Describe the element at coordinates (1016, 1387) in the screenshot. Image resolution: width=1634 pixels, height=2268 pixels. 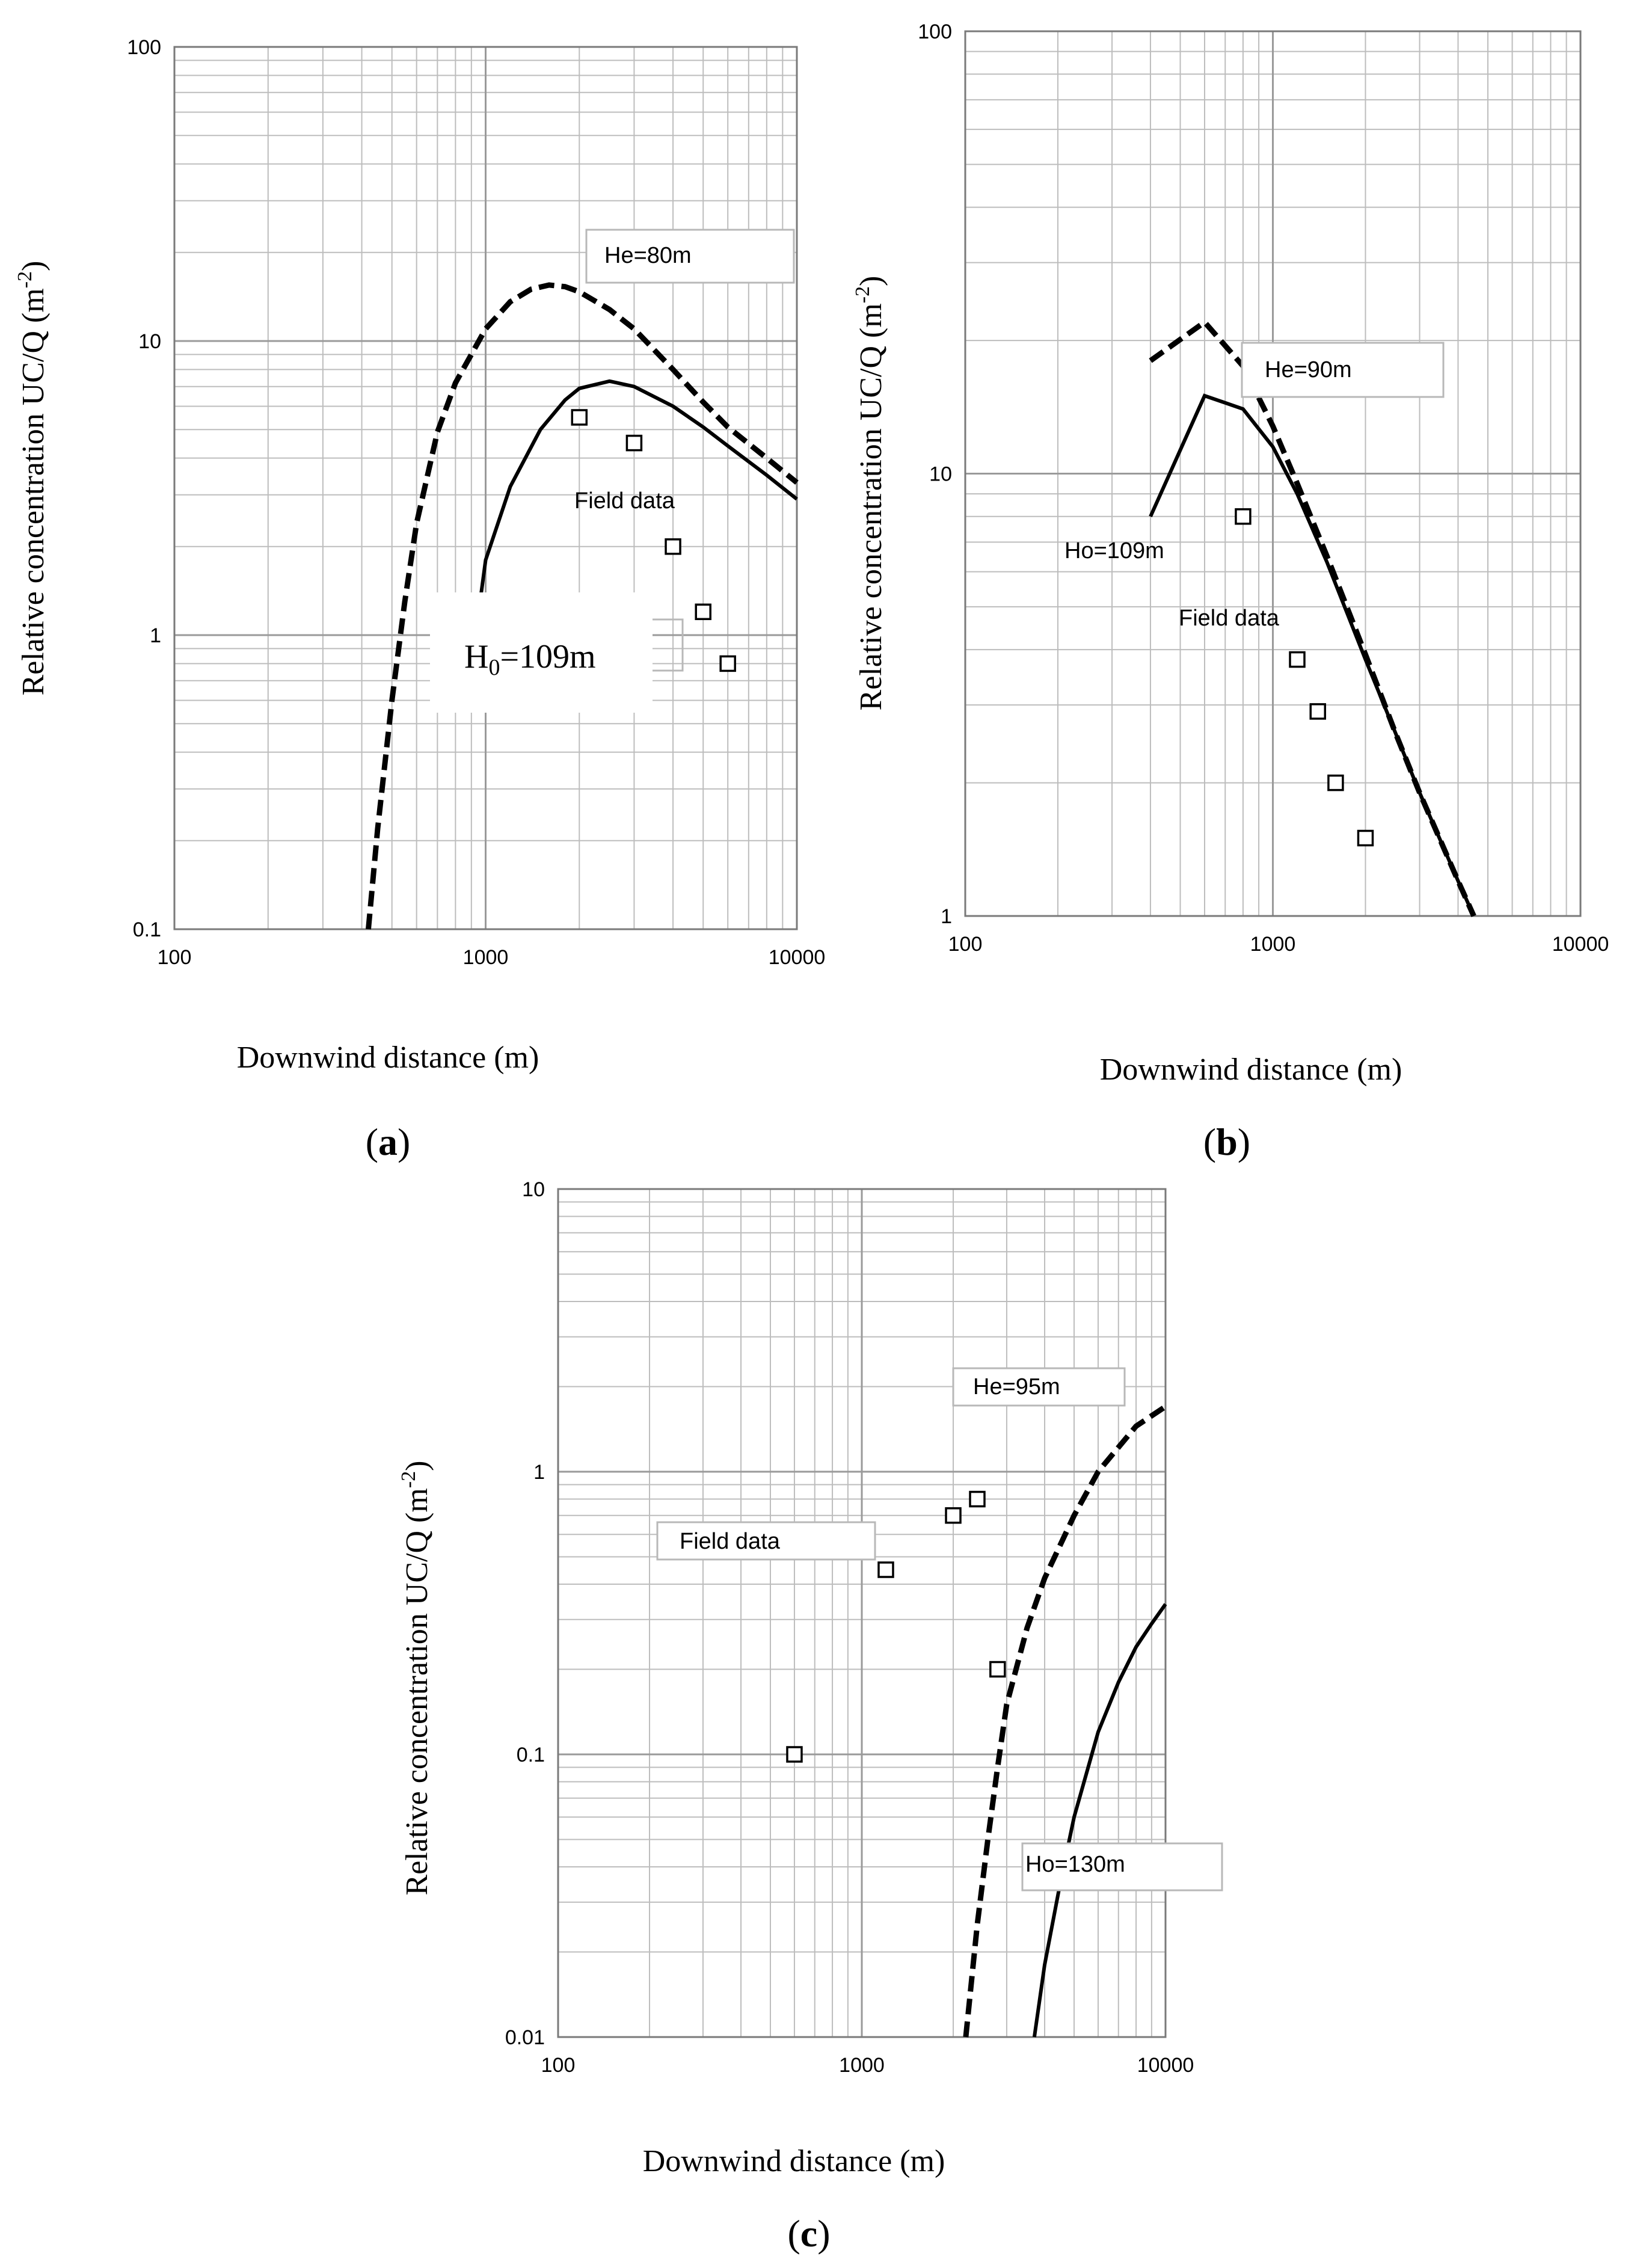
I see `panel-c-he-label: He=95m` at that location.